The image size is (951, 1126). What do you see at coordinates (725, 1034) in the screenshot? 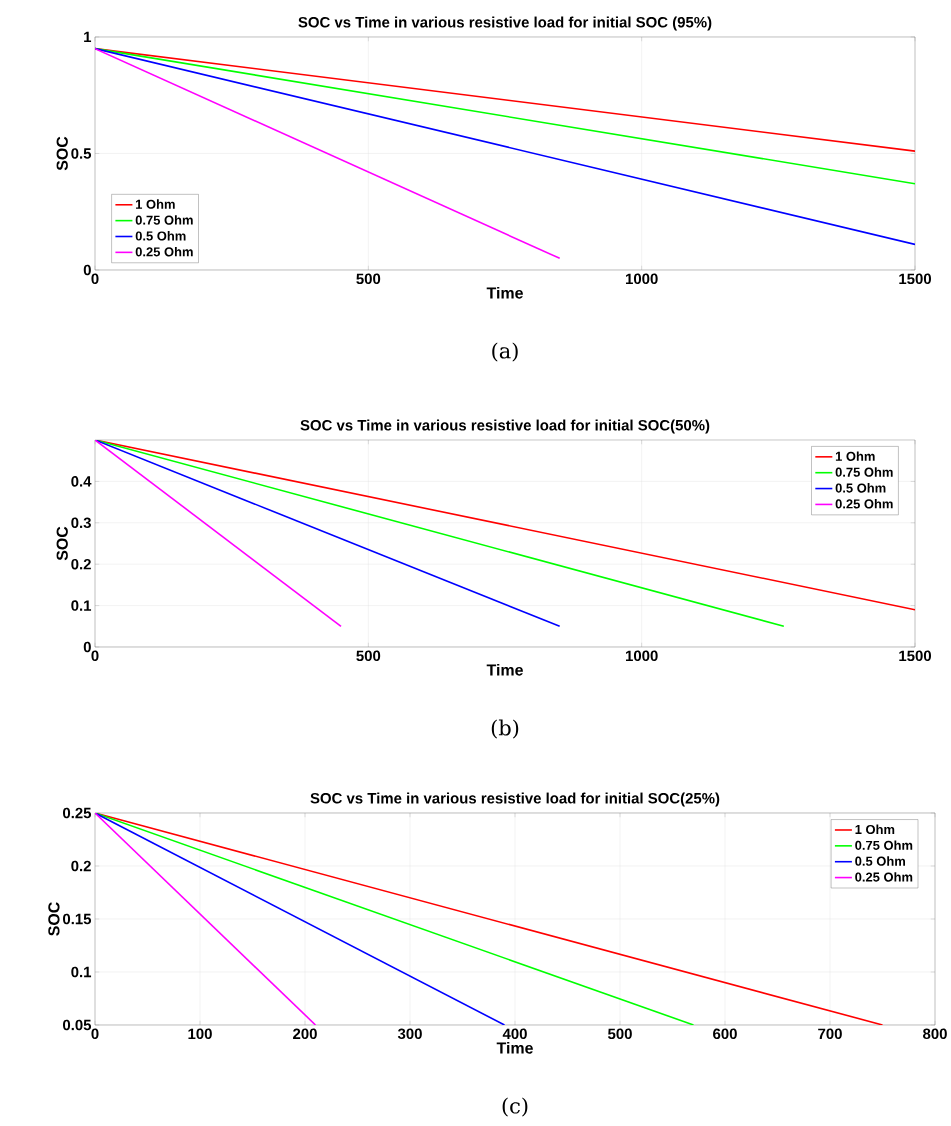
I see `x-tick-label: 600` at bounding box center [725, 1034].